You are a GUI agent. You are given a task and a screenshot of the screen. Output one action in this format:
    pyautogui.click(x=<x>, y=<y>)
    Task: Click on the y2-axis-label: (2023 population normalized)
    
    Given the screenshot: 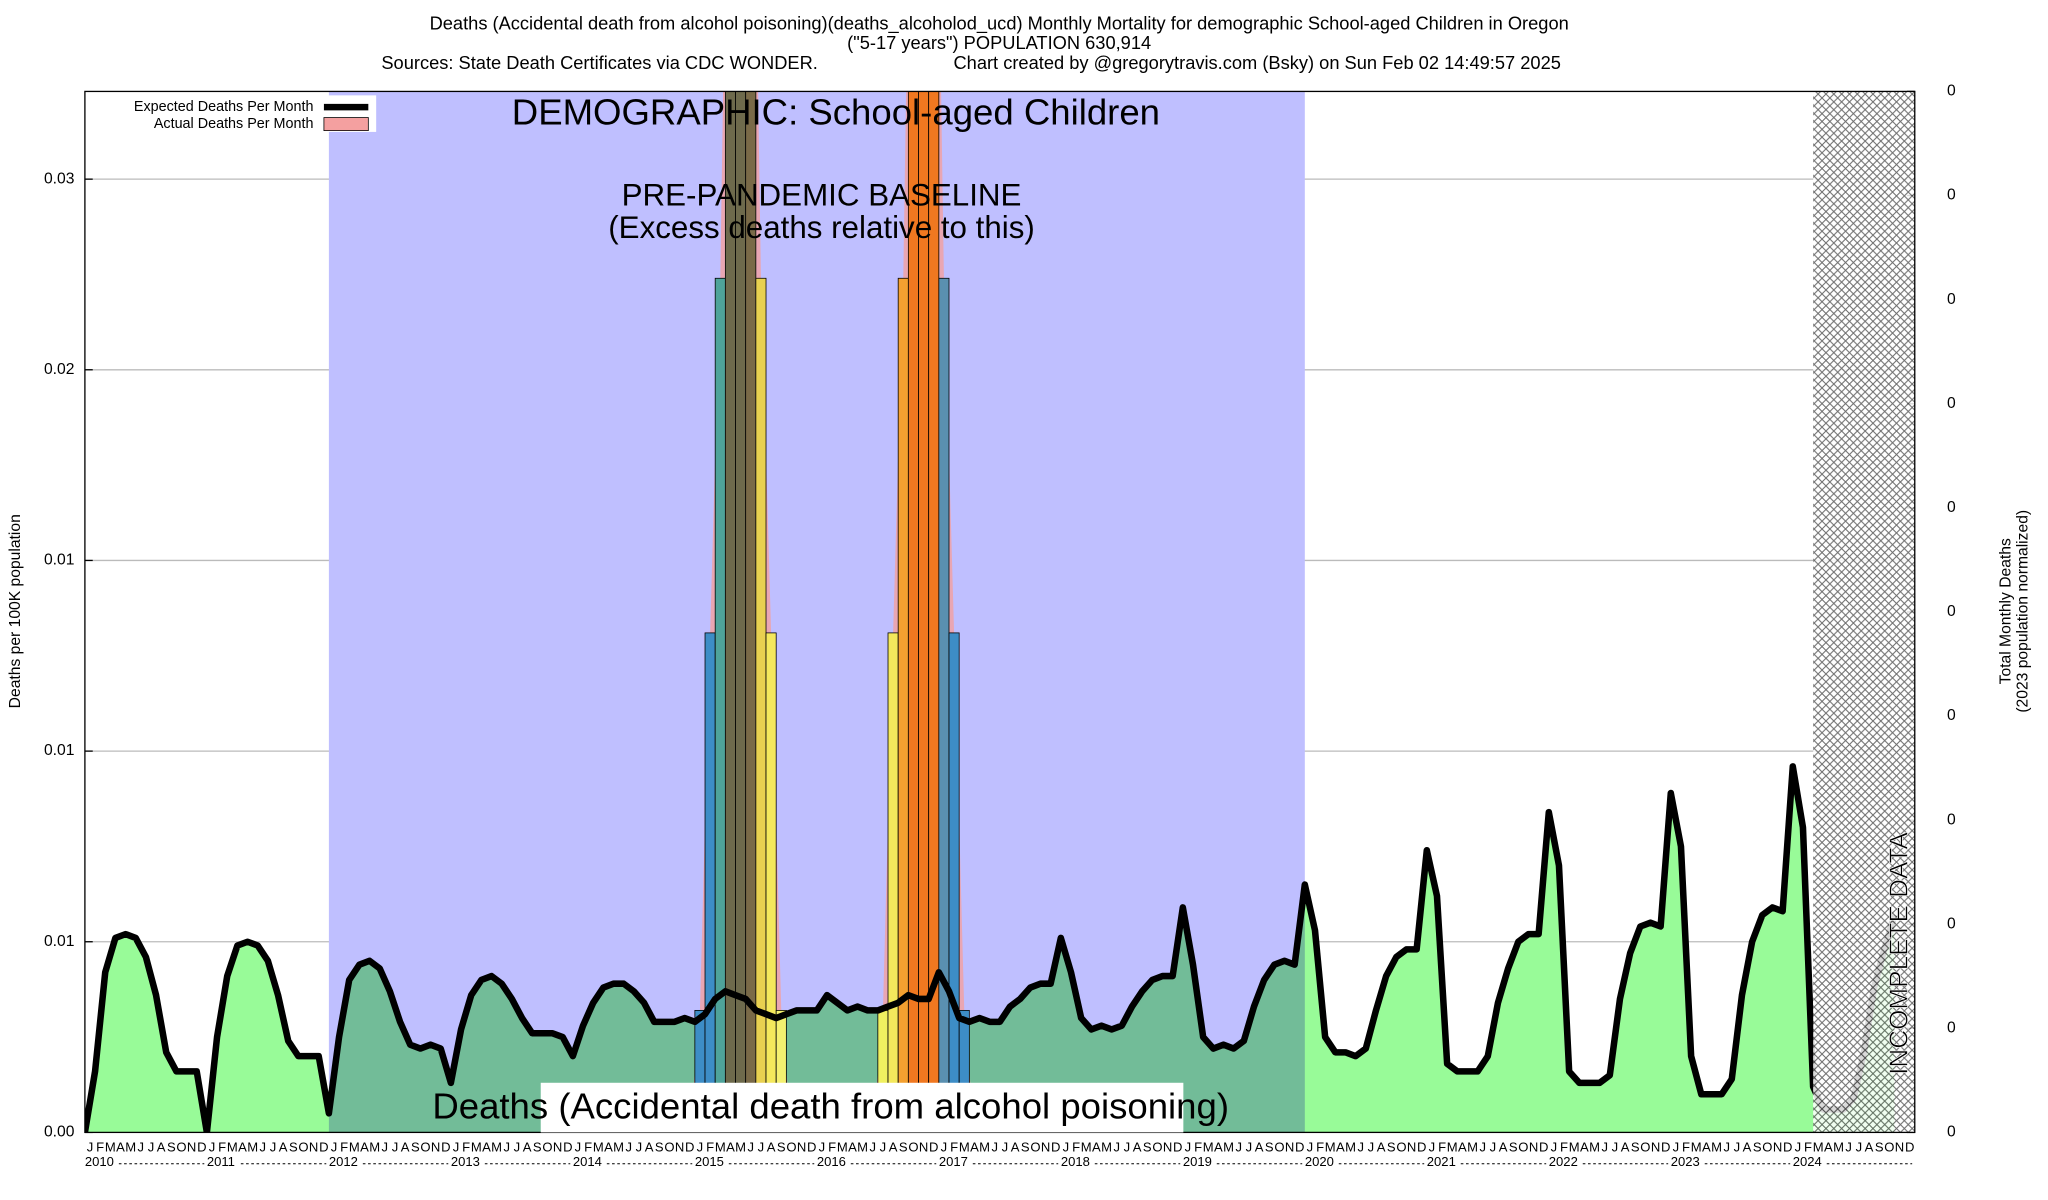 What is the action you would take?
    pyautogui.click(x=2022, y=611)
    